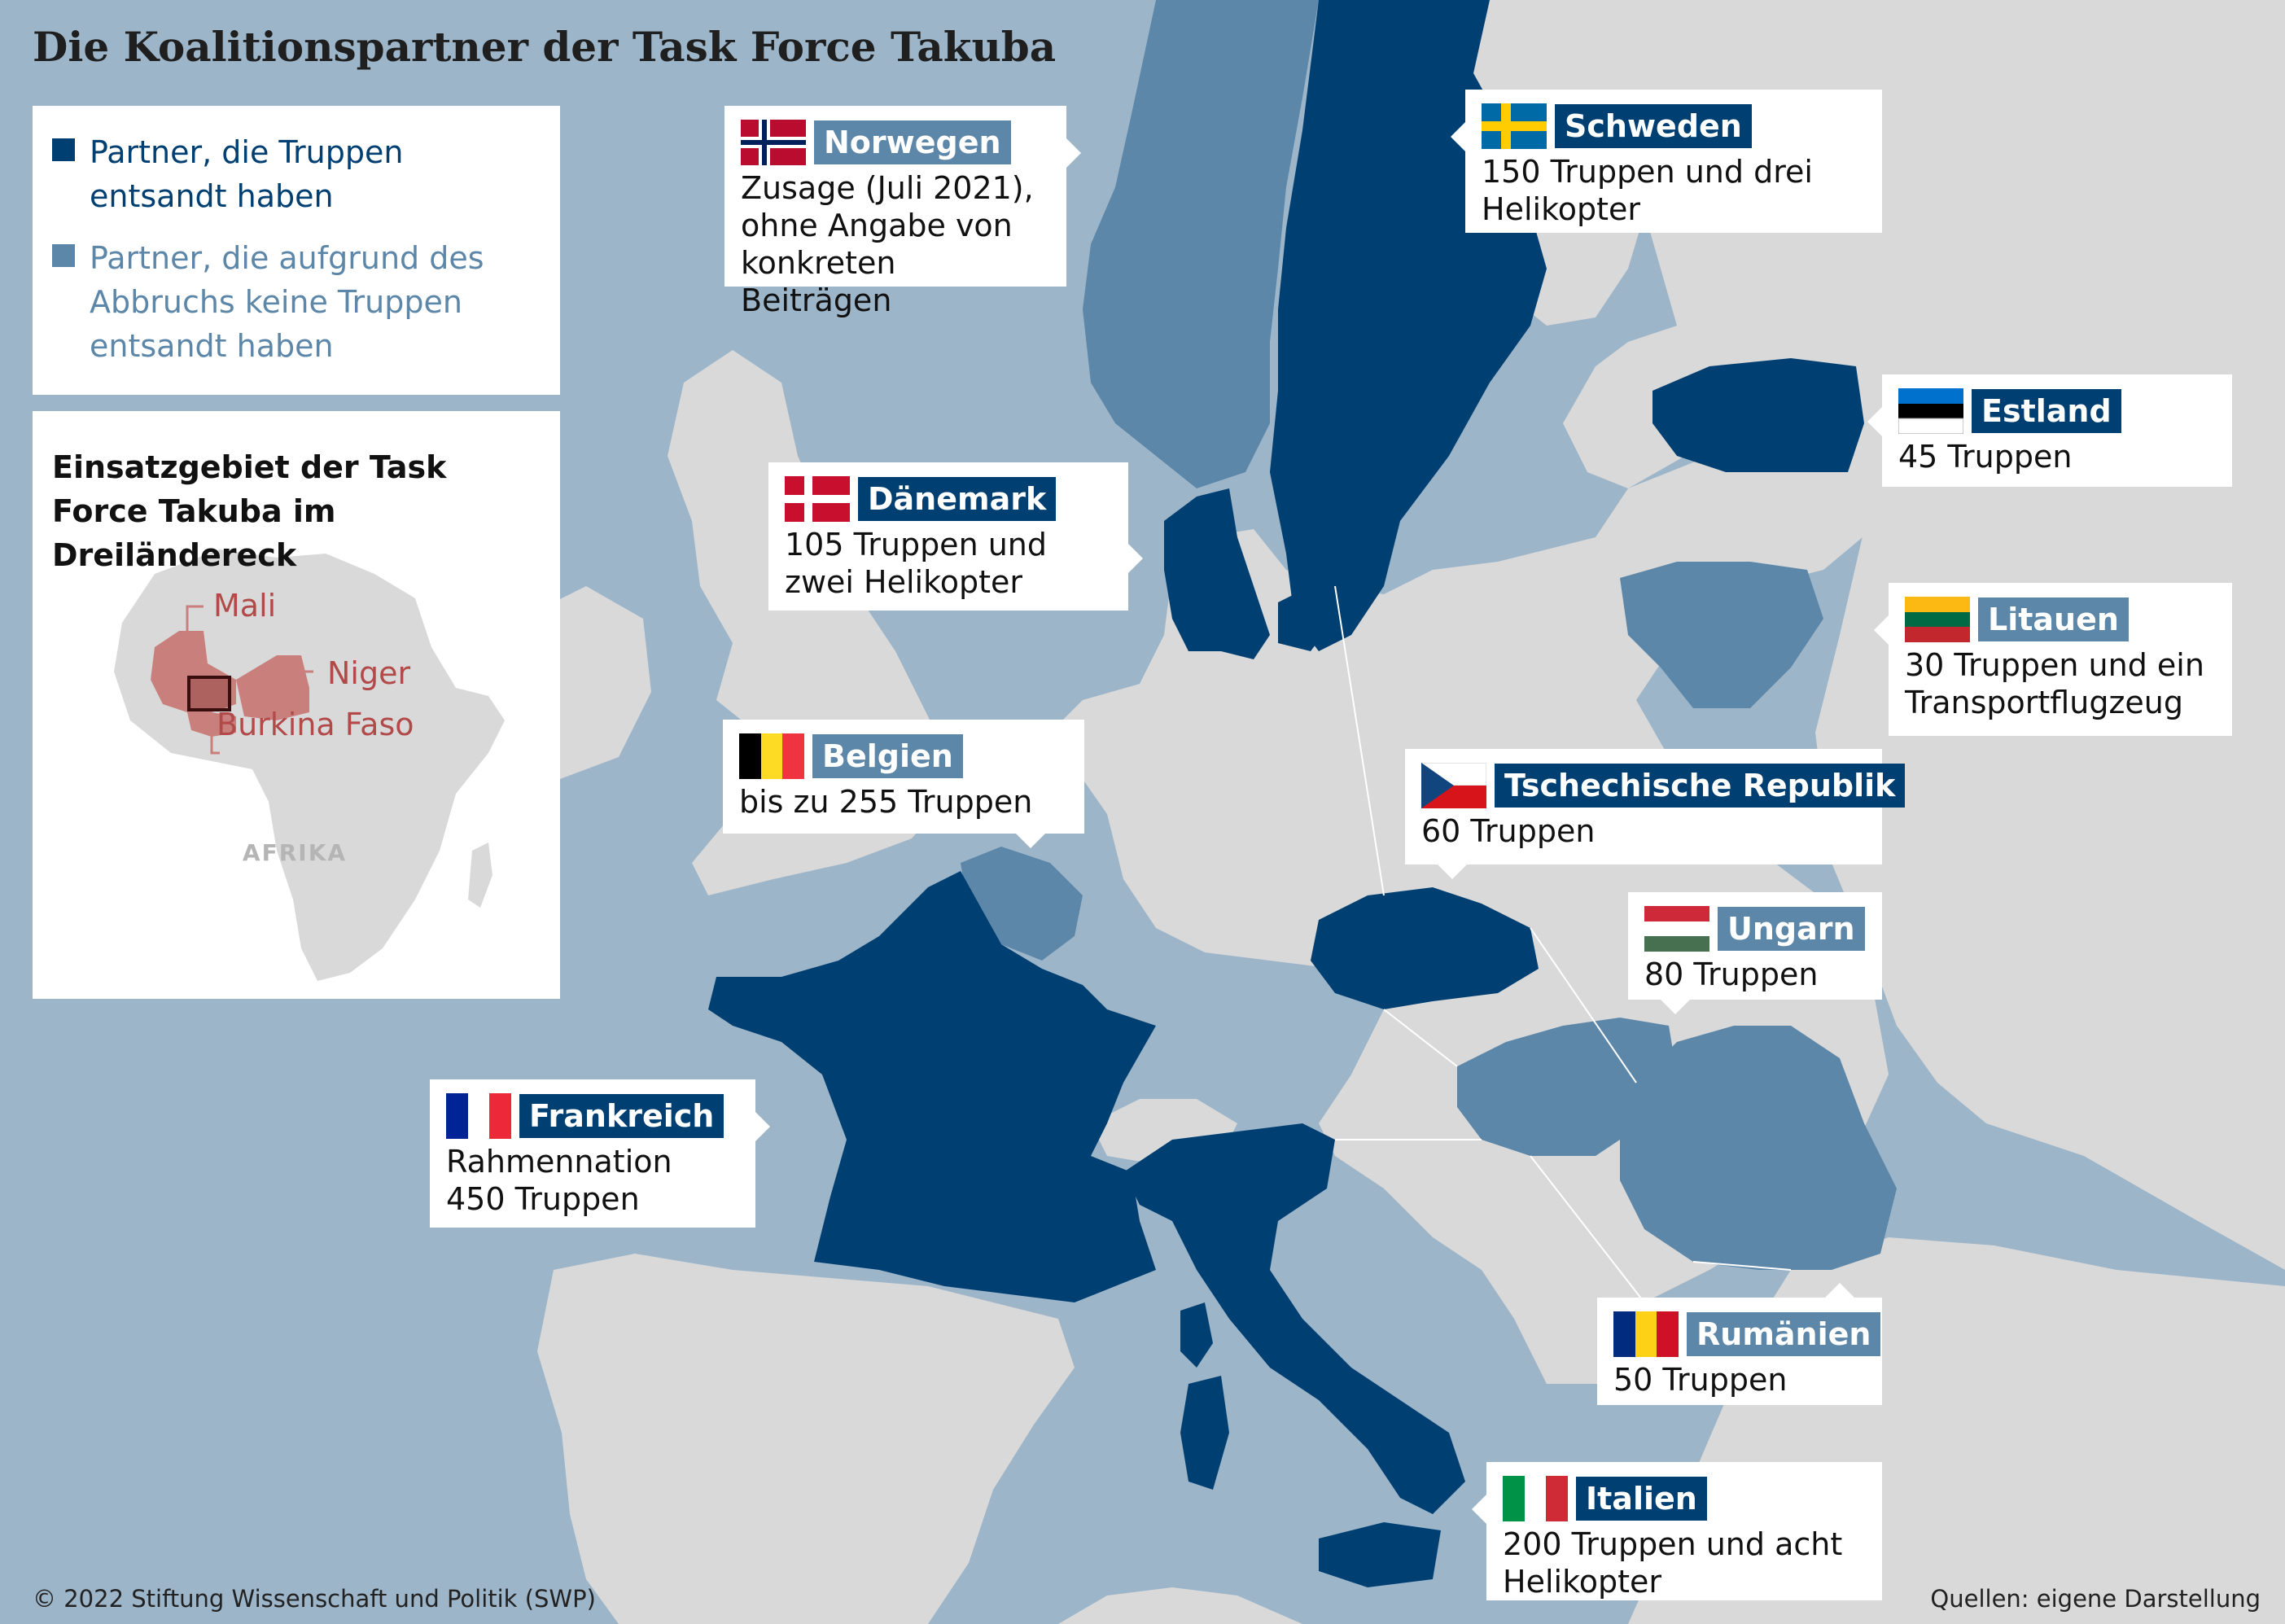 Image resolution: width=2285 pixels, height=1624 pixels. I want to click on norway-flag-icon, so click(773, 142).